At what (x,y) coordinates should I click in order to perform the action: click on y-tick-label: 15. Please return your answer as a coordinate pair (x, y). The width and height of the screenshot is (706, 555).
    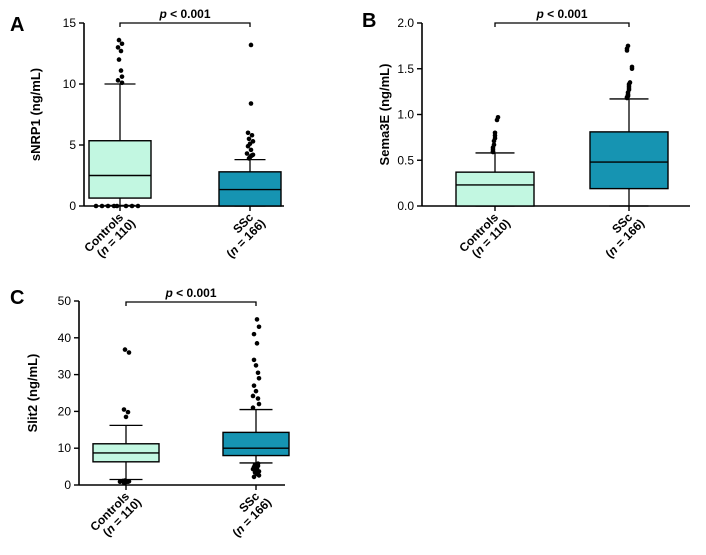
    Looking at the image, I should click on (70, 23).